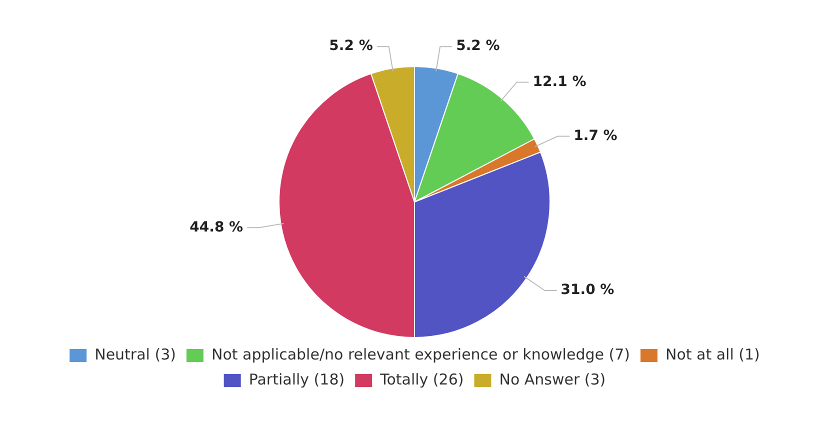 Image resolution: width=829 pixels, height=438 pixels. What do you see at coordinates (421, 379) in the screenshot?
I see `legend-label: Totally (26)` at bounding box center [421, 379].